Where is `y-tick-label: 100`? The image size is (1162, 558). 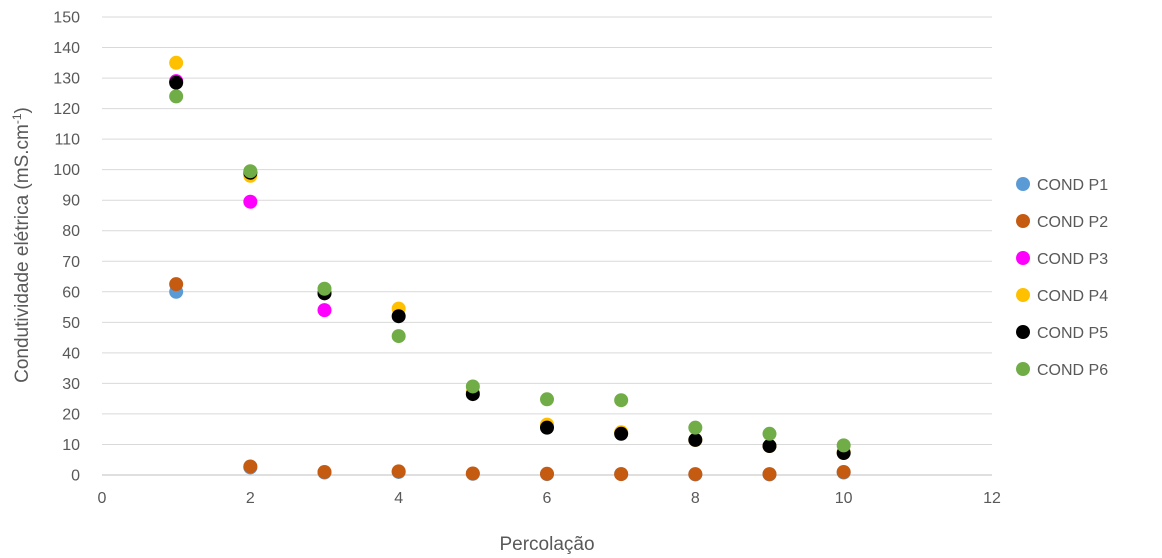 y-tick-label: 100 is located at coordinates (66, 170).